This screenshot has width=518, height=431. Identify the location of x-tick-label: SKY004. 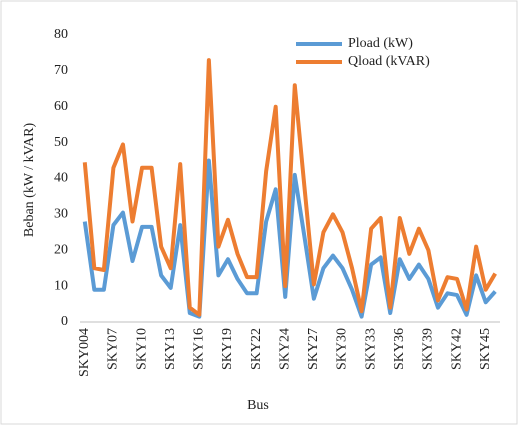
(84, 352).